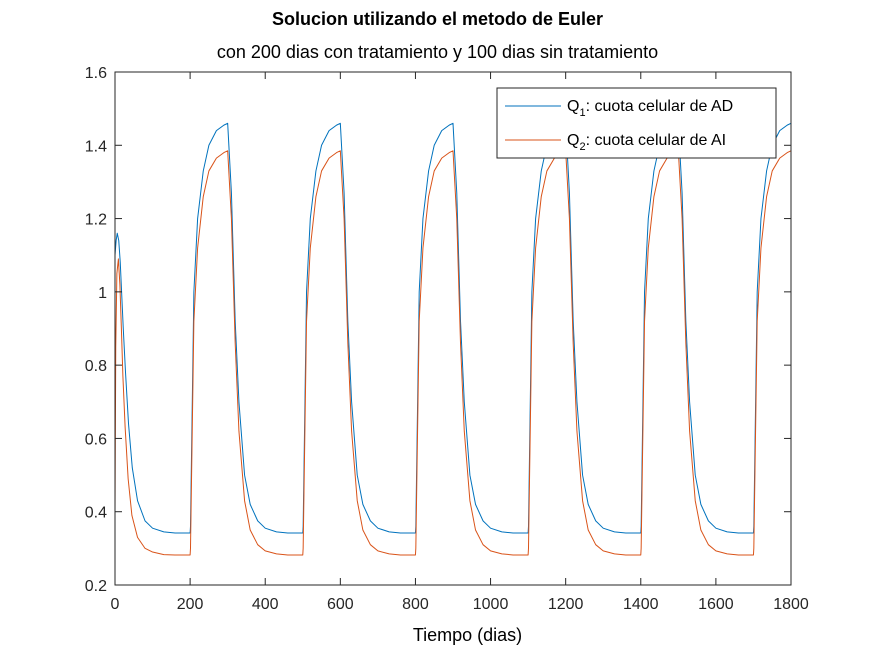 Image resolution: width=875 pixels, height=656 pixels. What do you see at coordinates (716, 604) in the screenshot?
I see `x-tick-label: 1600` at bounding box center [716, 604].